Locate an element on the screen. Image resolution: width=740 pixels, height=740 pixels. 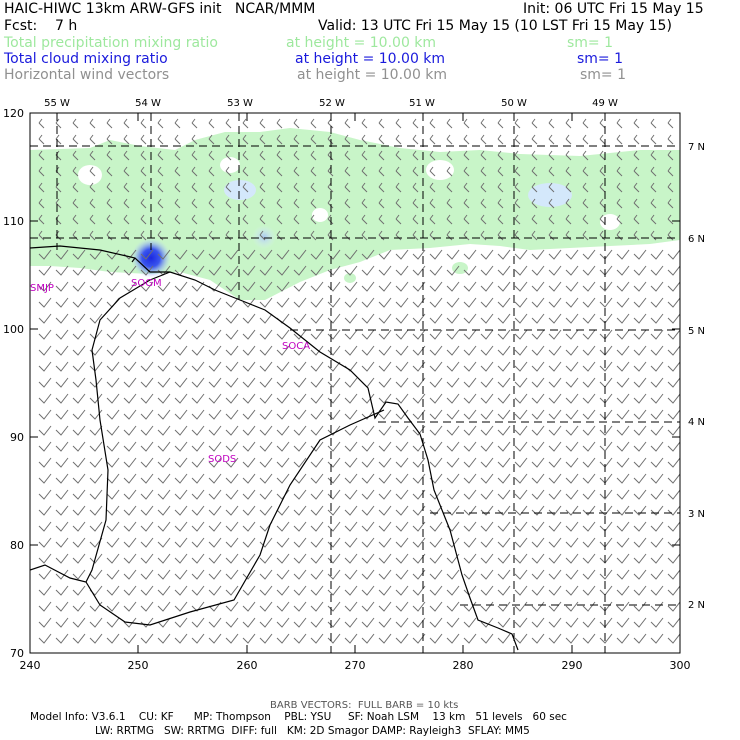
x-tick-label: 300 is located at coordinates (680, 665).